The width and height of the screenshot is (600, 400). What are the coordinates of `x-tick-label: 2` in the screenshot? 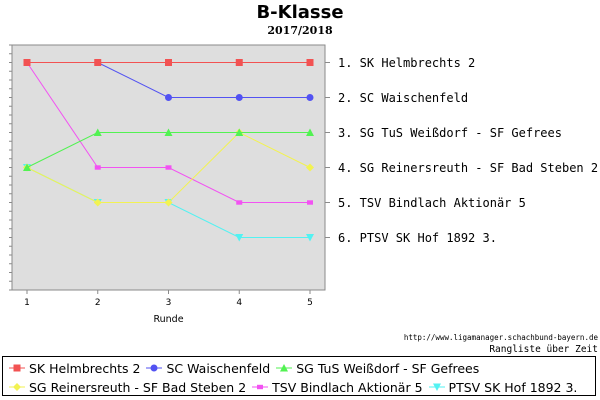 It's located at (98, 303).